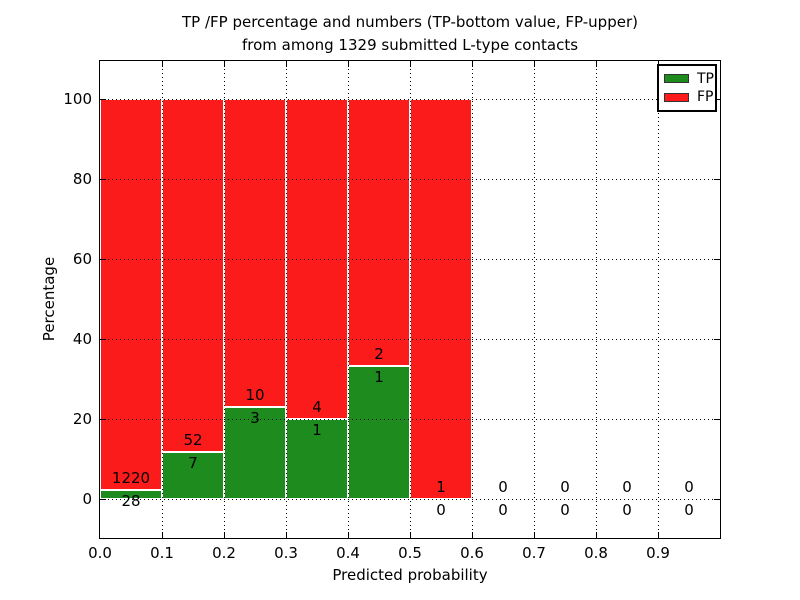 This screenshot has height=600, width=800. I want to click on fp-count-label: 52, so click(193, 439).